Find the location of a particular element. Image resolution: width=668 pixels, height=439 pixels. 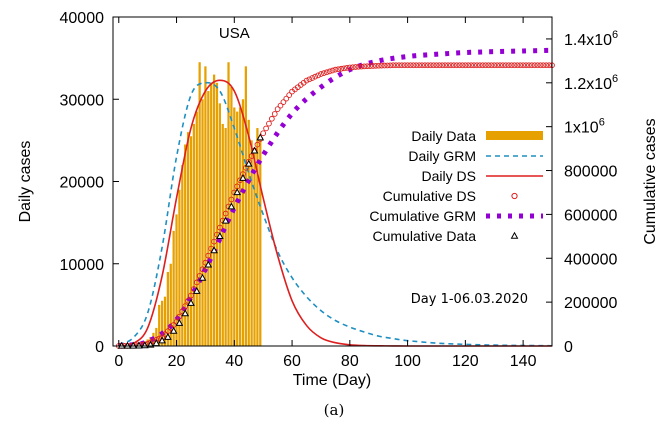

legend-label-cumulative-grm: Cumulative GRM is located at coordinates (422, 216).